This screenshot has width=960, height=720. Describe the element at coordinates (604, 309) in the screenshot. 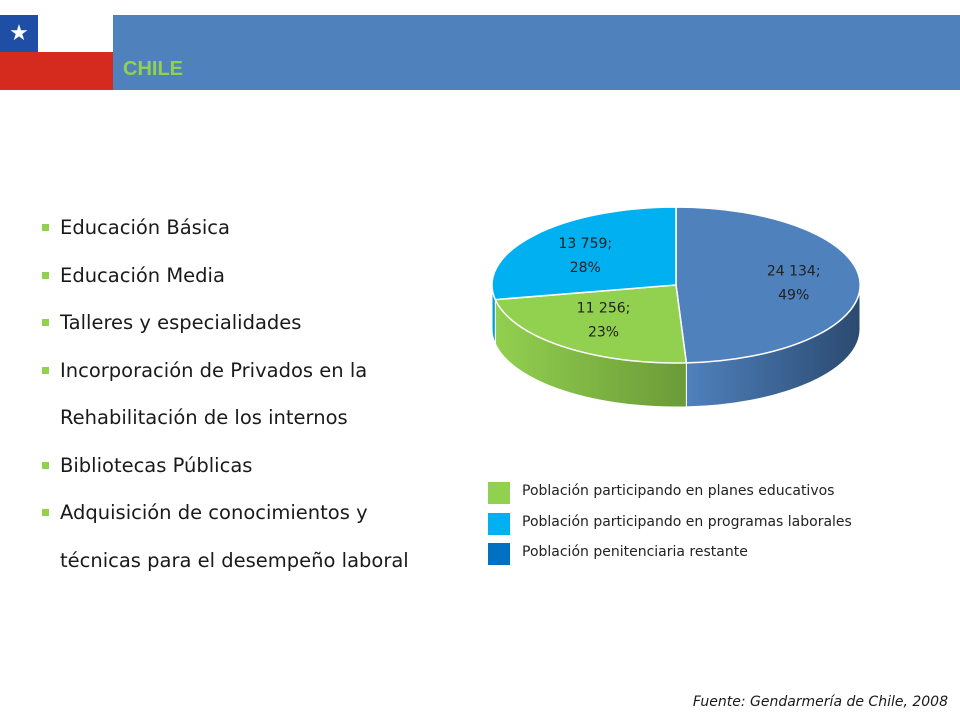

I see `data-label-line: 11 256;` at that location.